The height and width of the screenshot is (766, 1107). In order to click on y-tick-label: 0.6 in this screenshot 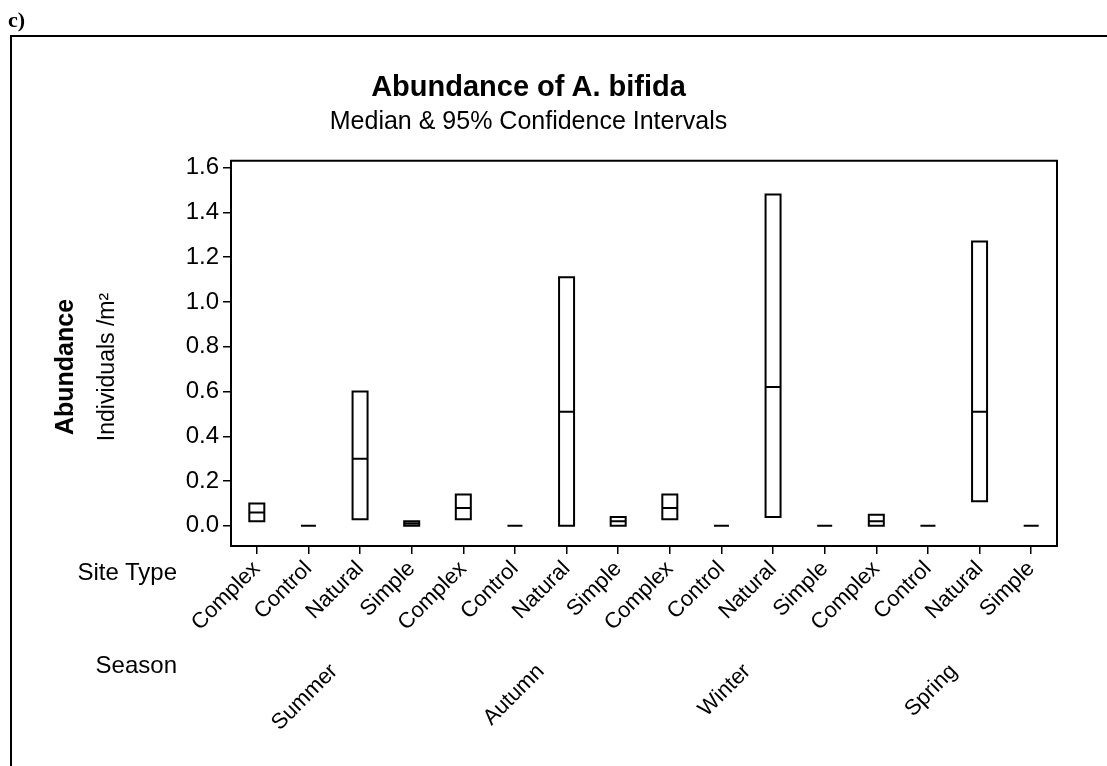, I will do `click(202, 390)`.